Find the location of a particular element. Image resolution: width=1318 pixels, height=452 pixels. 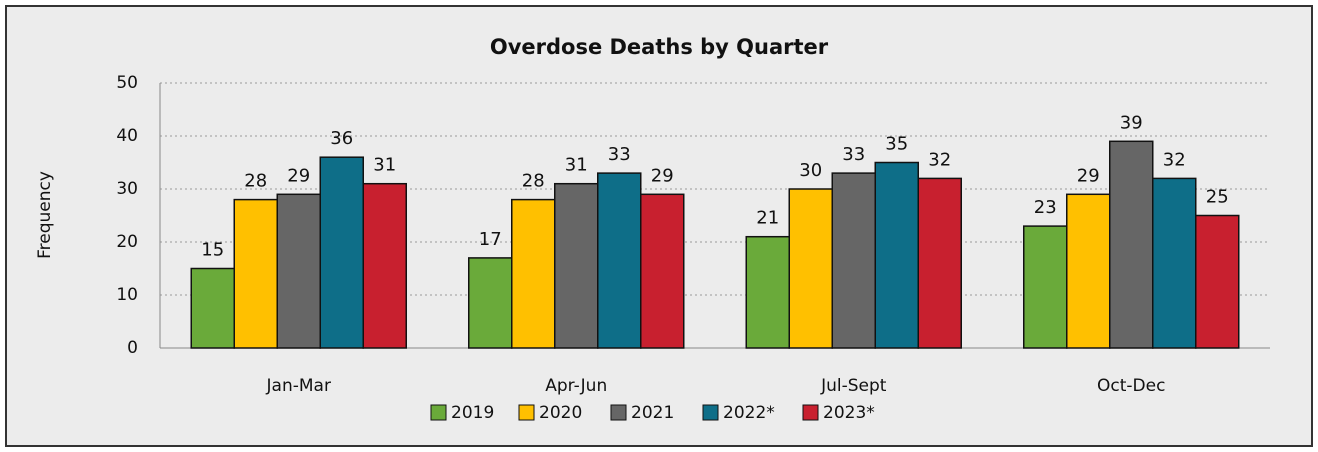

y-axis-label: Frequency is located at coordinates (45, 215).